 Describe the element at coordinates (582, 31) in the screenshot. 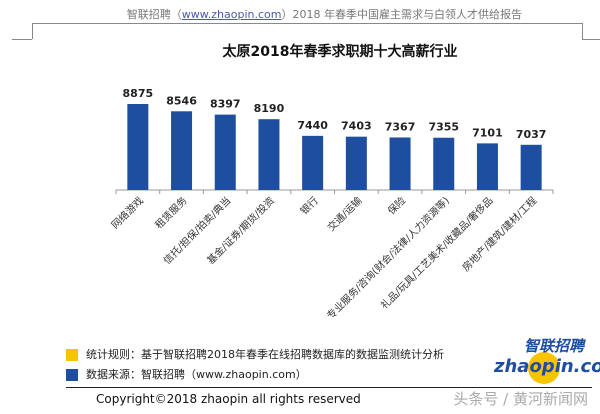

I see `corner-right` at that location.